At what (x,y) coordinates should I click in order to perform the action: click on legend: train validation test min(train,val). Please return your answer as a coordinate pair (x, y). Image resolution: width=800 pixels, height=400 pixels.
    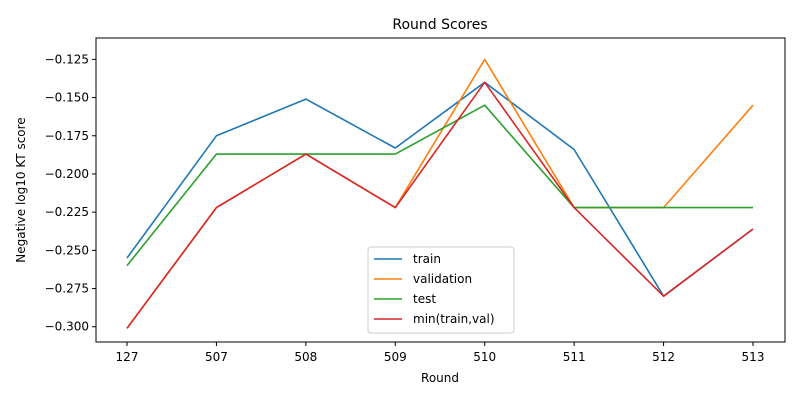
    Looking at the image, I should click on (441, 290).